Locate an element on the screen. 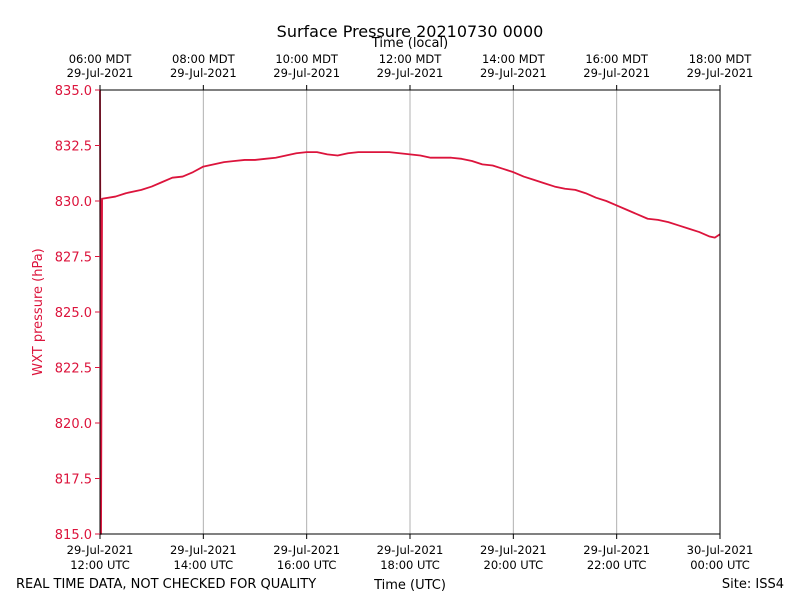  x-tick-label-time: 16:00 UTC is located at coordinates (307, 565).